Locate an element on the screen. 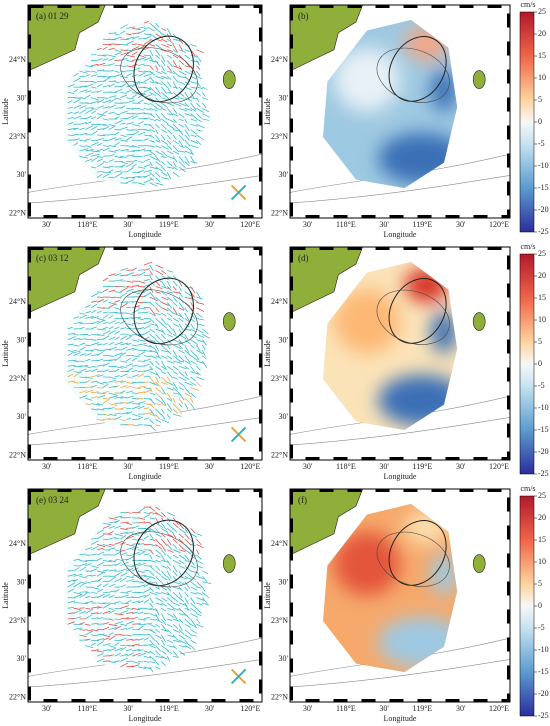 The height and width of the screenshot is (726, 550). island is located at coordinates (229, 563).